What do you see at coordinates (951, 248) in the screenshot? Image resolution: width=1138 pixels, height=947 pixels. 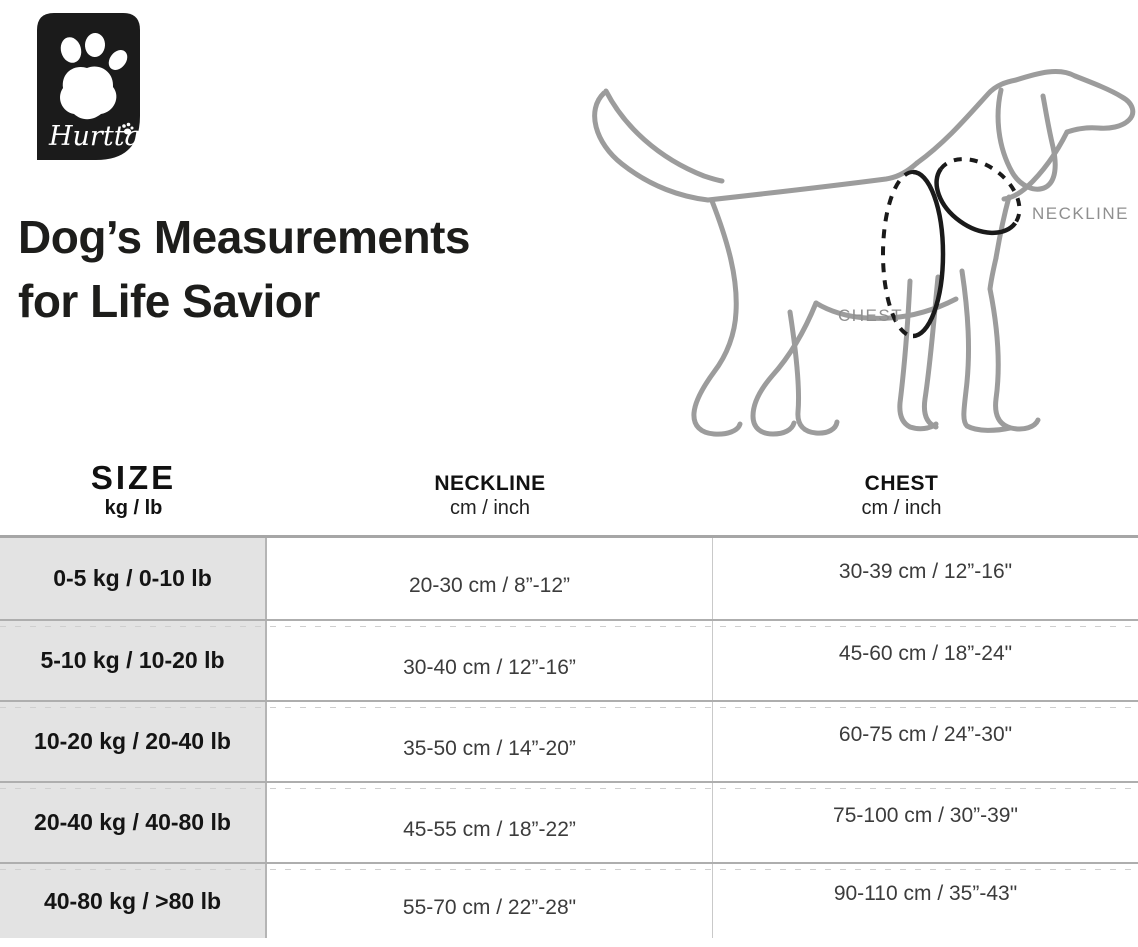 I see `measurement-lines` at bounding box center [951, 248].